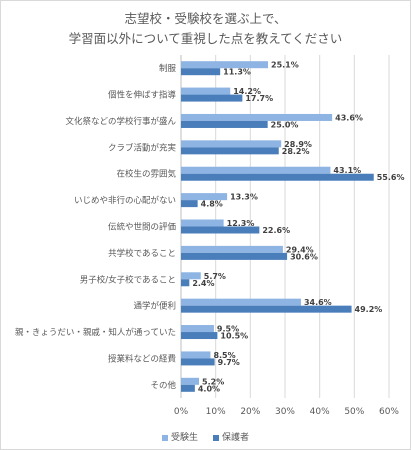 The width and height of the screenshot is (411, 450). I want to click on x-tick-label: 30%, so click(285, 412).